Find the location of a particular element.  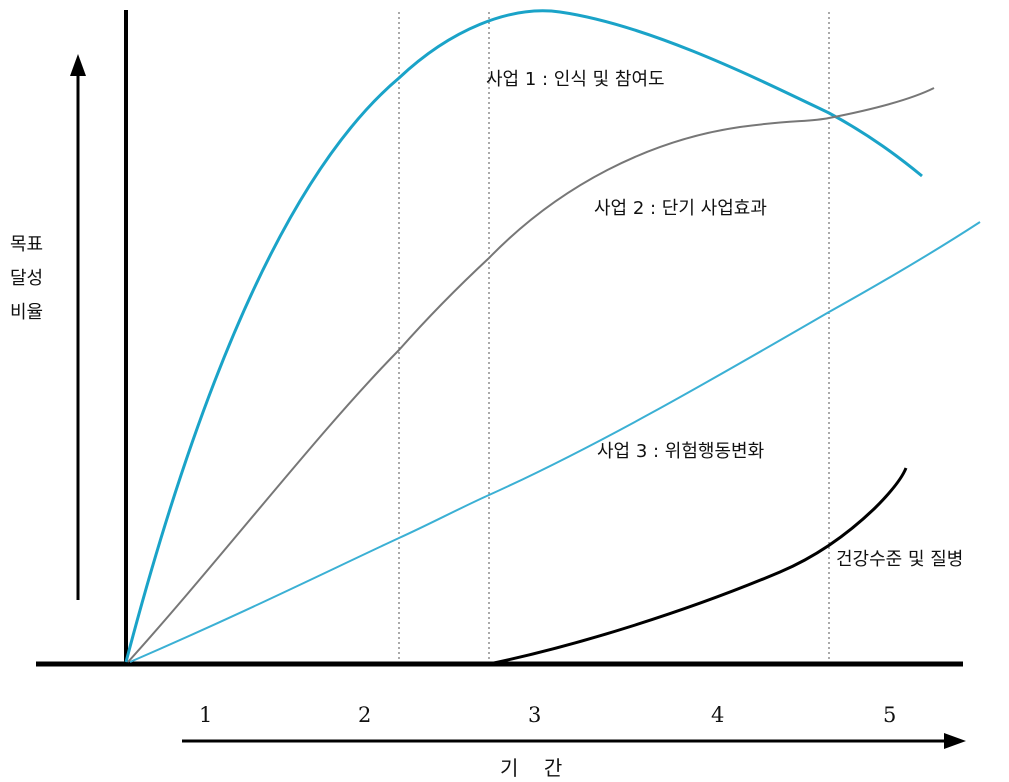

y-arrow-head is located at coordinates (78, 65).